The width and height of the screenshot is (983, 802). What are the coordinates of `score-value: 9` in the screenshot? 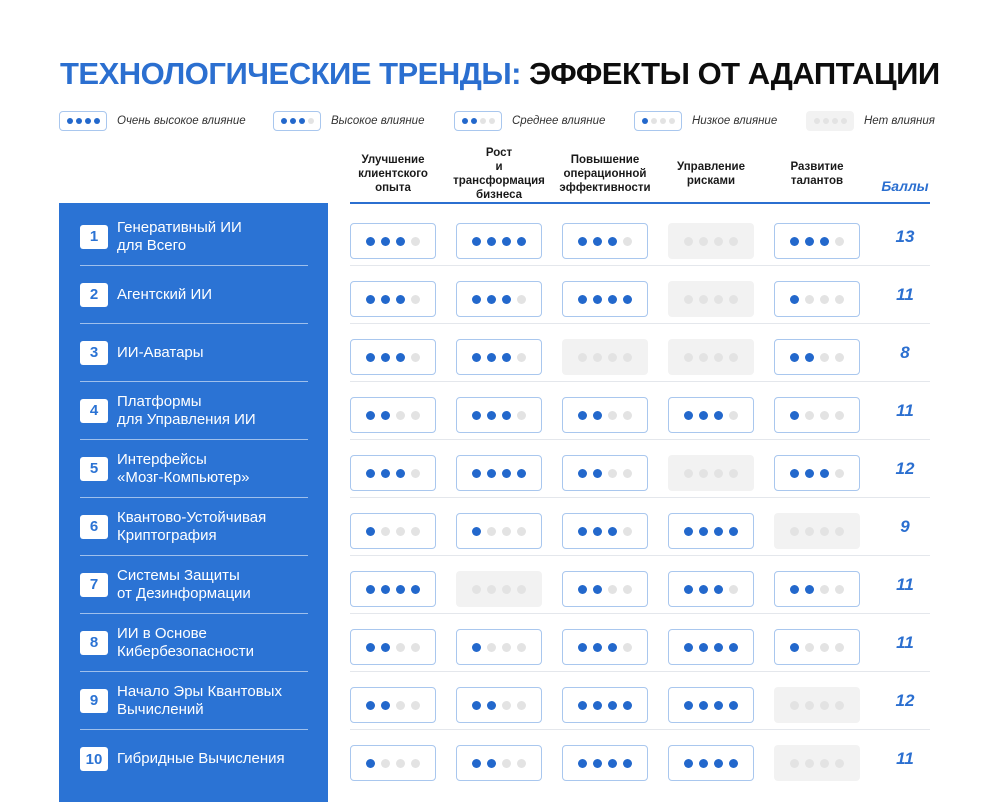 It's located at (905, 526).